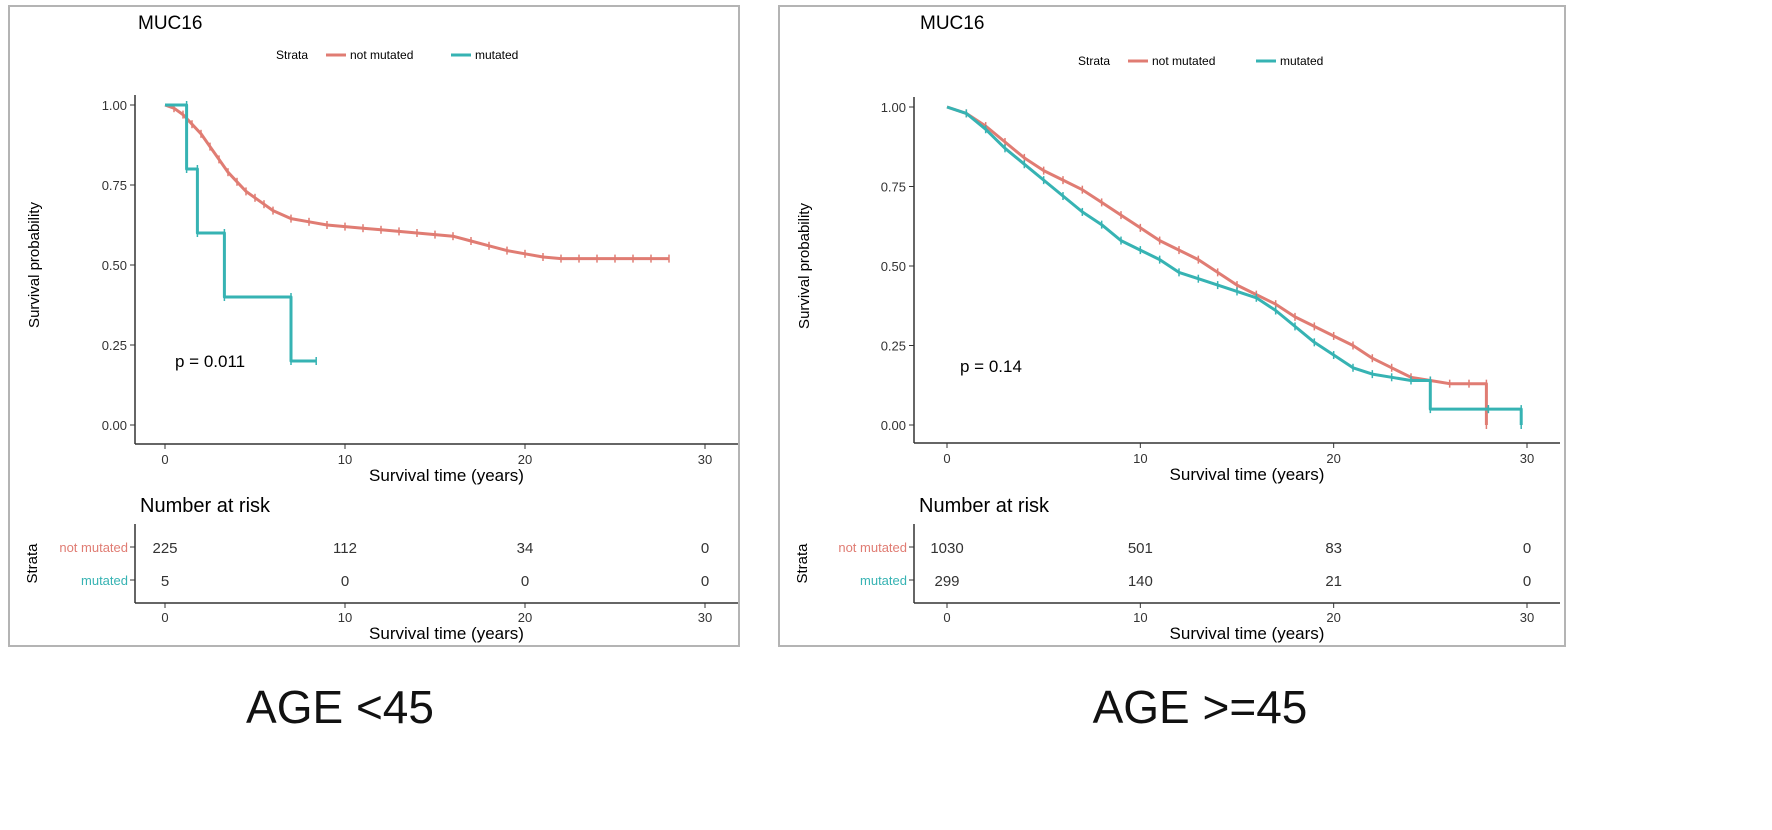 Image resolution: width=1772 pixels, height=830 pixels. I want to click on risk-count: 21, so click(1333, 581).